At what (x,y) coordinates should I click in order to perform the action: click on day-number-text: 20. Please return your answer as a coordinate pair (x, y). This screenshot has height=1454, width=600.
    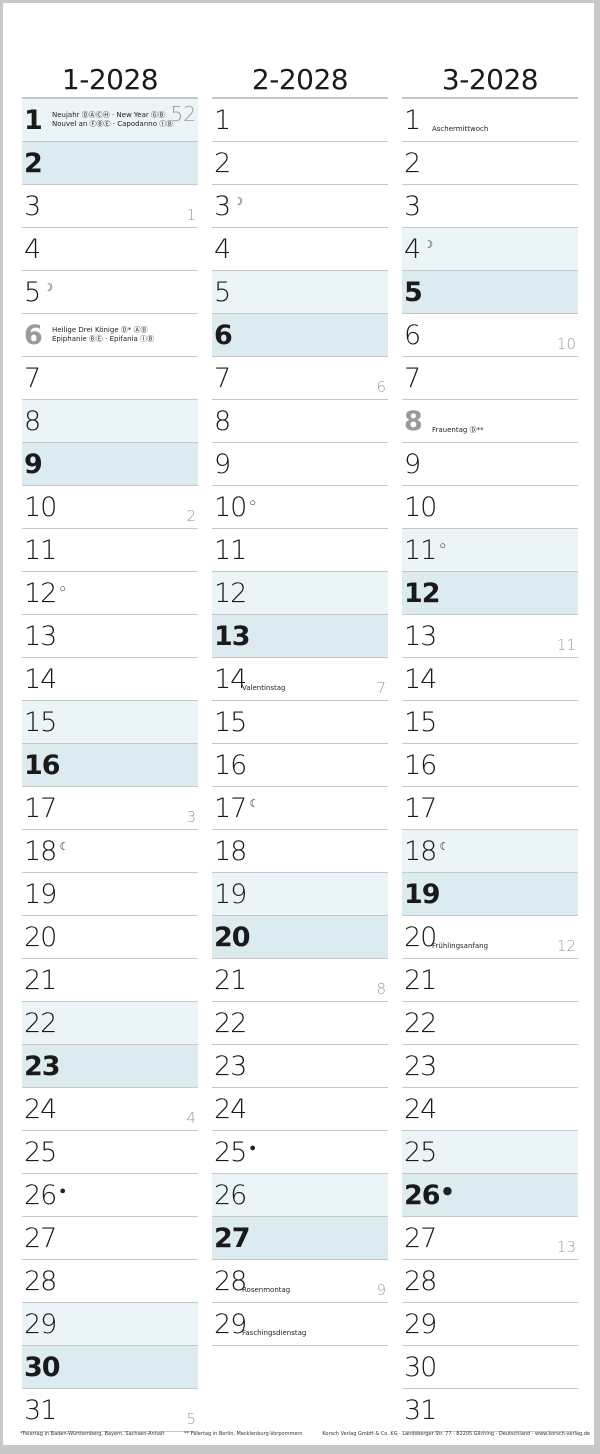
    Looking at the image, I should click on (40, 937).